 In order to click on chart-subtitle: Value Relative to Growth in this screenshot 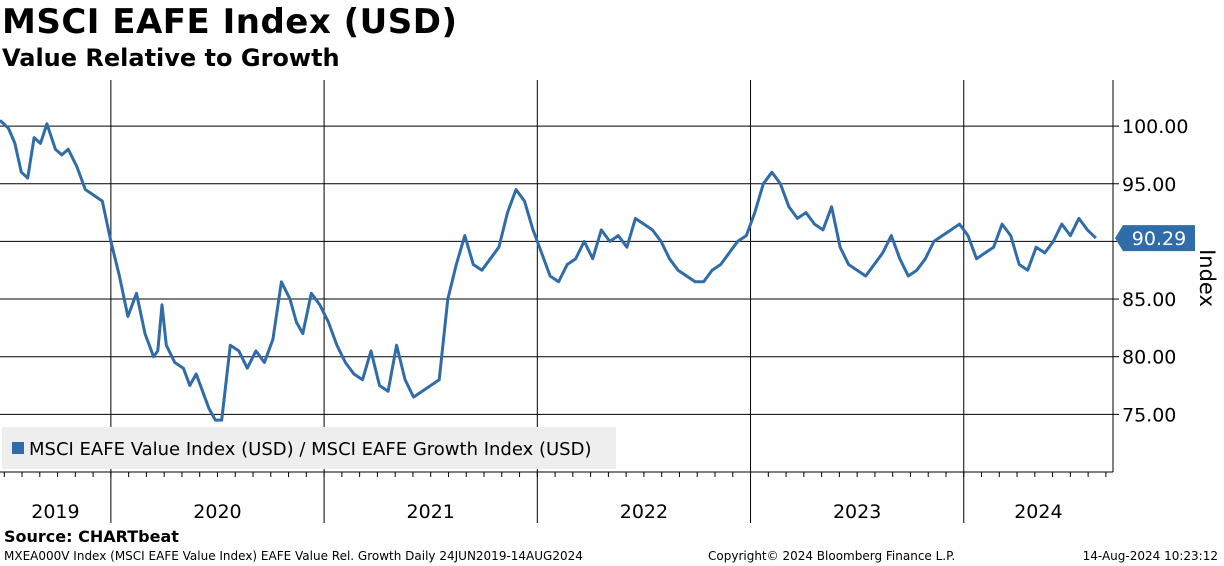, I will do `click(171, 58)`.